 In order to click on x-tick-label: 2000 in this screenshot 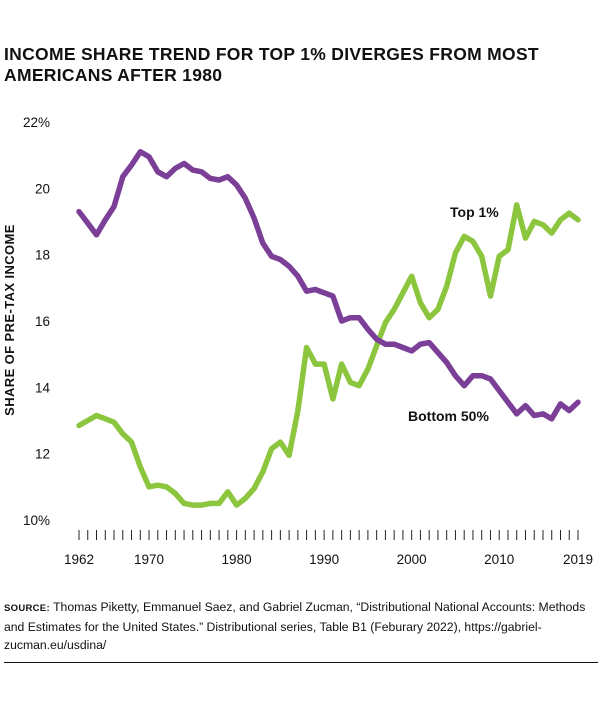, I will do `click(412, 559)`.